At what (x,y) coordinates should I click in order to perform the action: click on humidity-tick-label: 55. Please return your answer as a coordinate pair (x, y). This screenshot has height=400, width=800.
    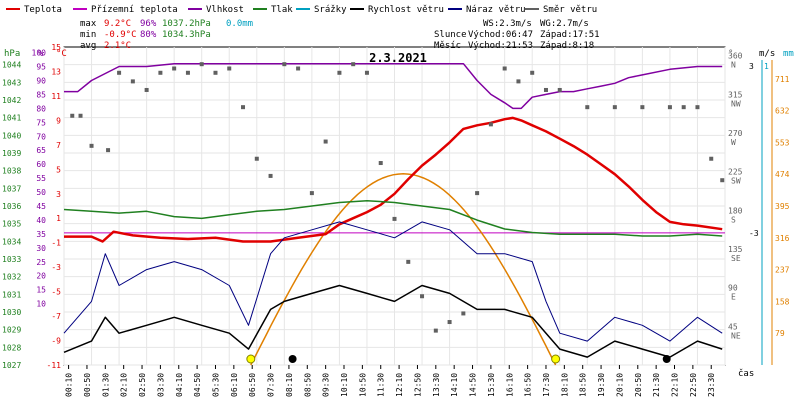
    Looking at the image, I should click on (41, 178).